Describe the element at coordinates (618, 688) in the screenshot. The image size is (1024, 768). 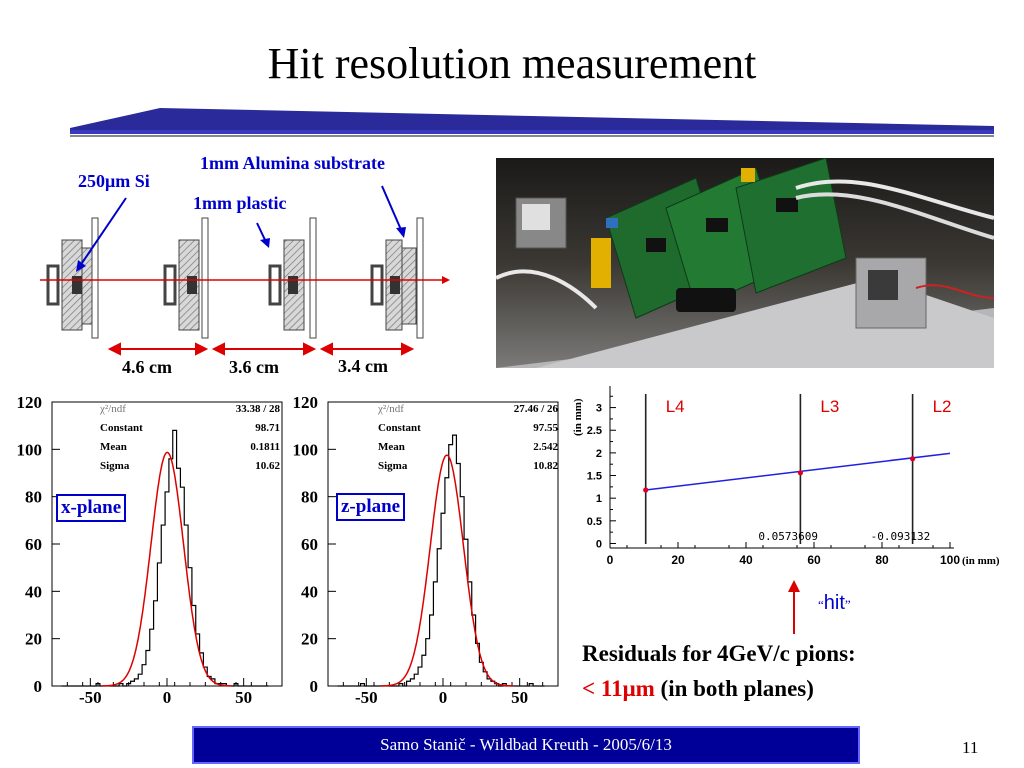
I see `summary-resolution-value: < 11μm` at that location.